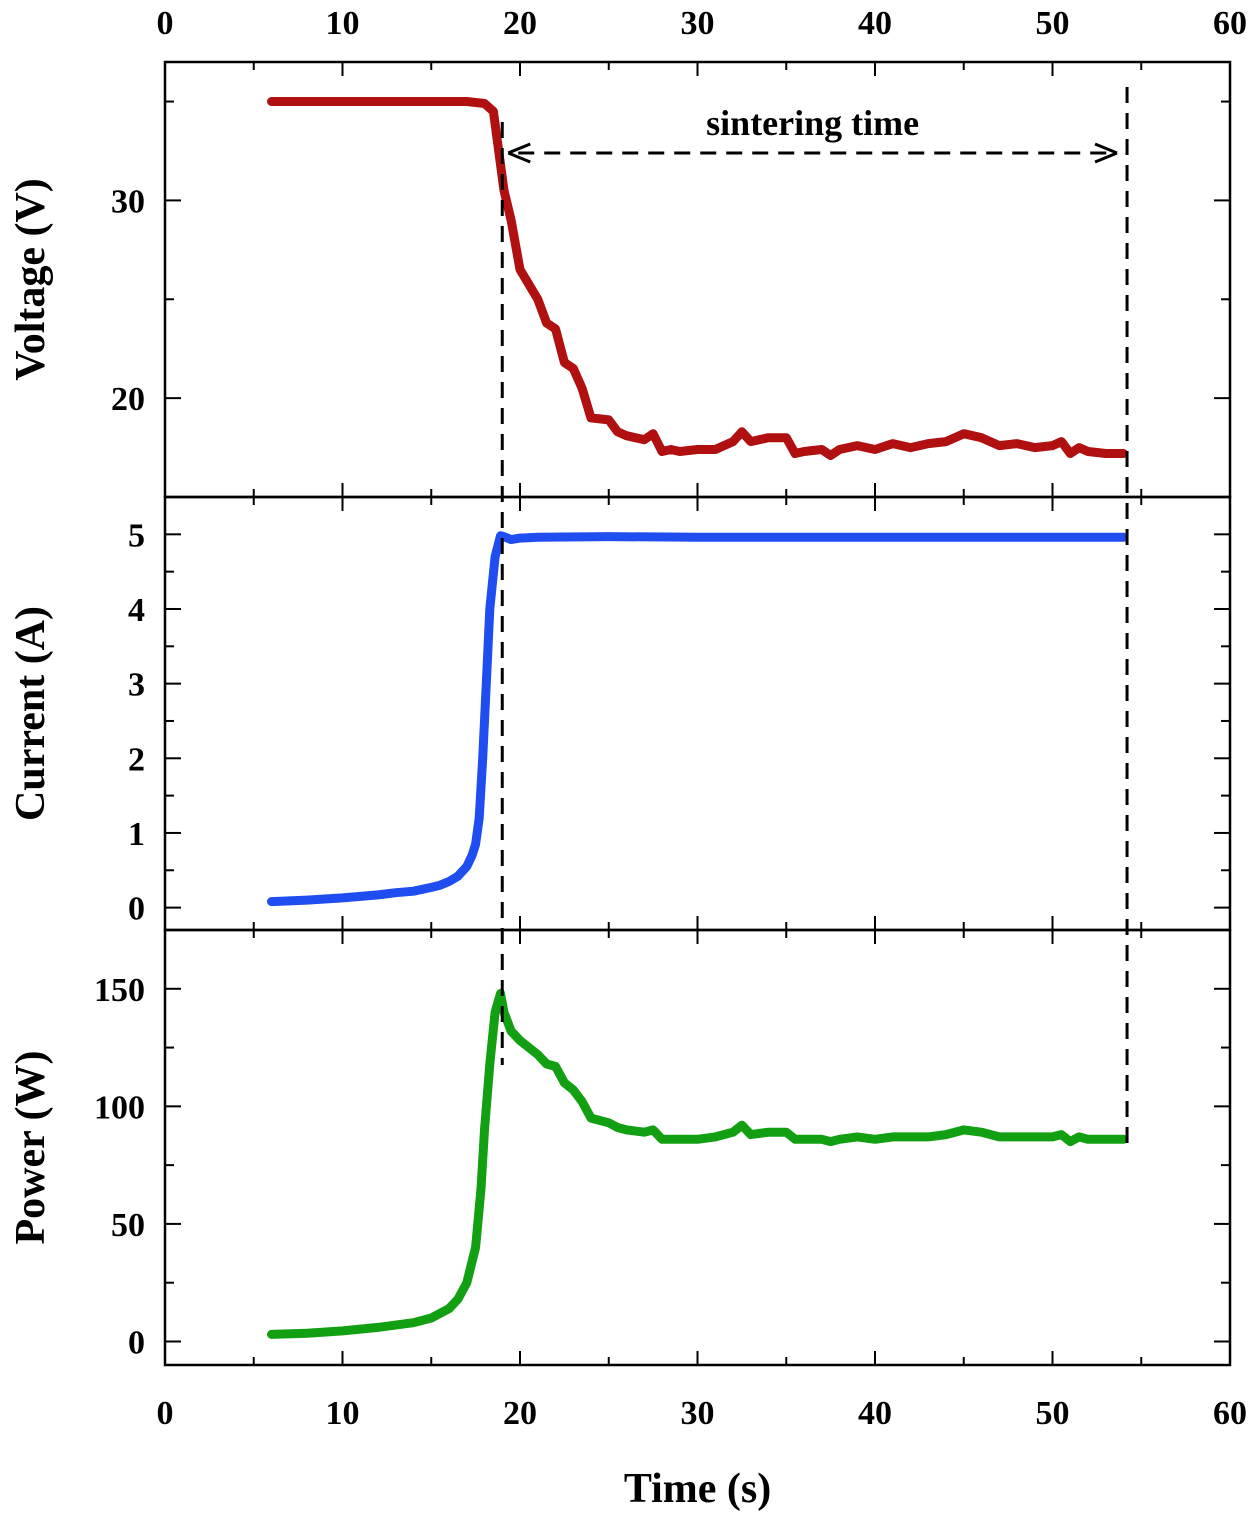 The image size is (1260, 1525). I want to click on xtick-label-top: 50, so click(1053, 23).